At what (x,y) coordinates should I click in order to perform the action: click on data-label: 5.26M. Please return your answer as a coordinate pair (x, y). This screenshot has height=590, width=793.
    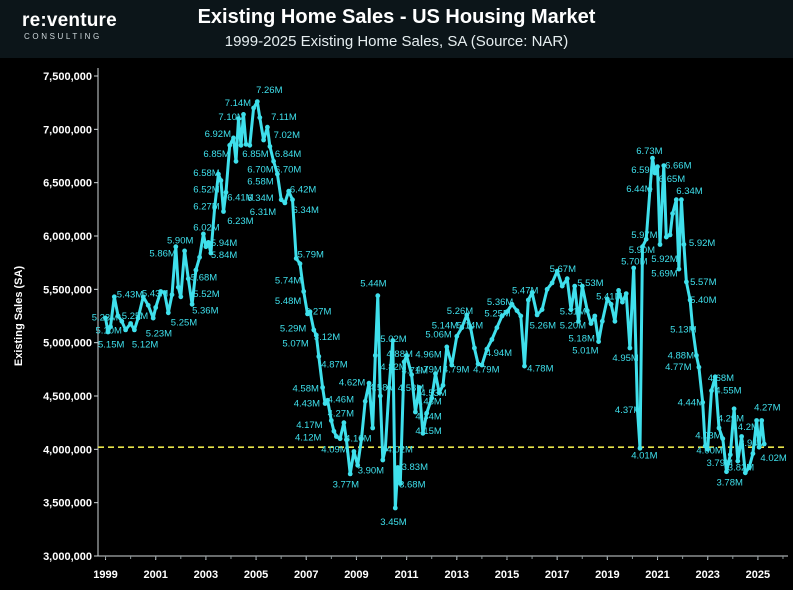
    Looking at the image, I should click on (460, 311).